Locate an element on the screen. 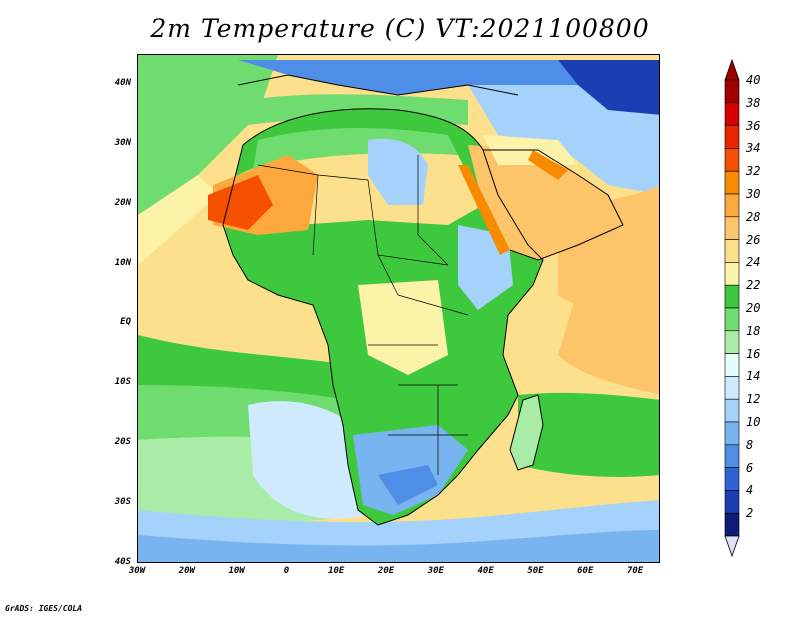 The width and height of the screenshot is (800, 618). lon-tick-label: 30E is located at coordinates (435, 571).